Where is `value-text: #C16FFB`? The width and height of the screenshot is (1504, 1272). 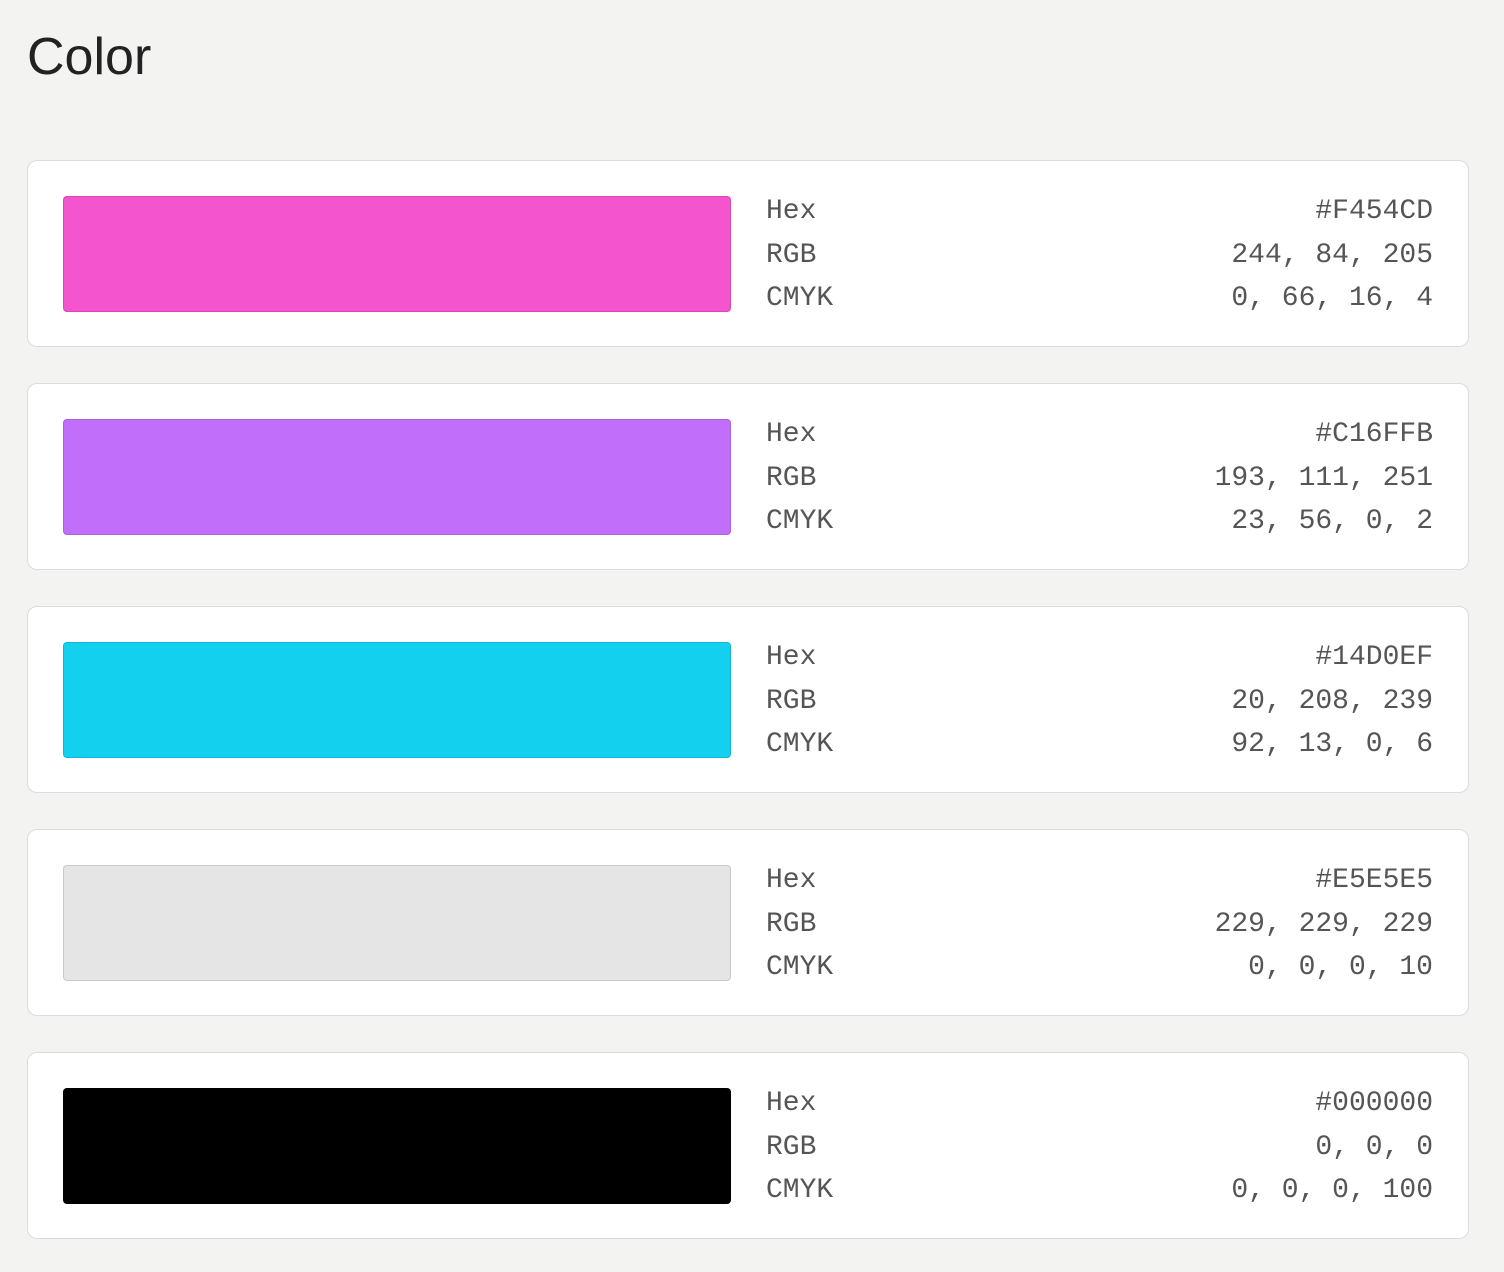
value-text: #C16FFB is located at coordinates (1374, 434).